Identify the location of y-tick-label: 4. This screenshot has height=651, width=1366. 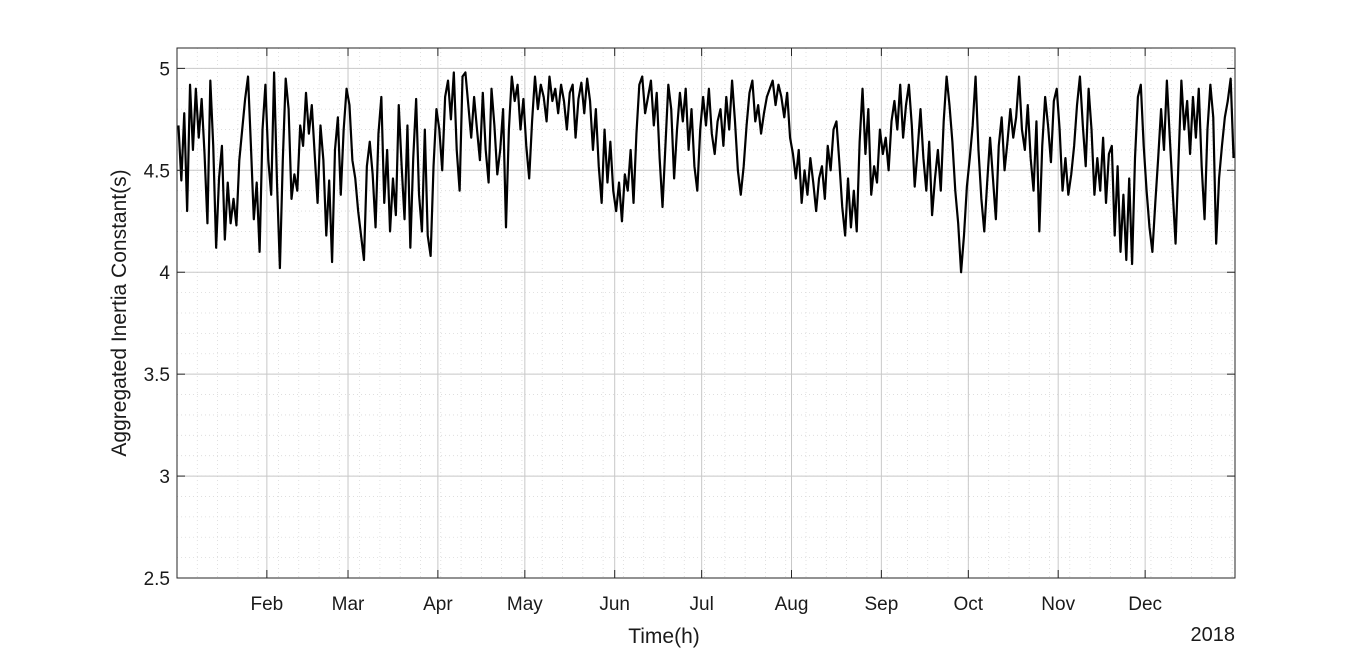
(164, 273).